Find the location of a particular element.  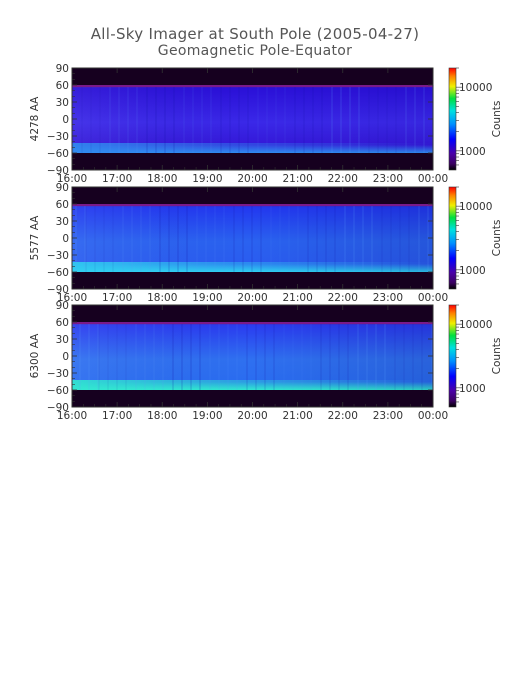

y-tick-label: 90 is located at coordinates (62, 69).